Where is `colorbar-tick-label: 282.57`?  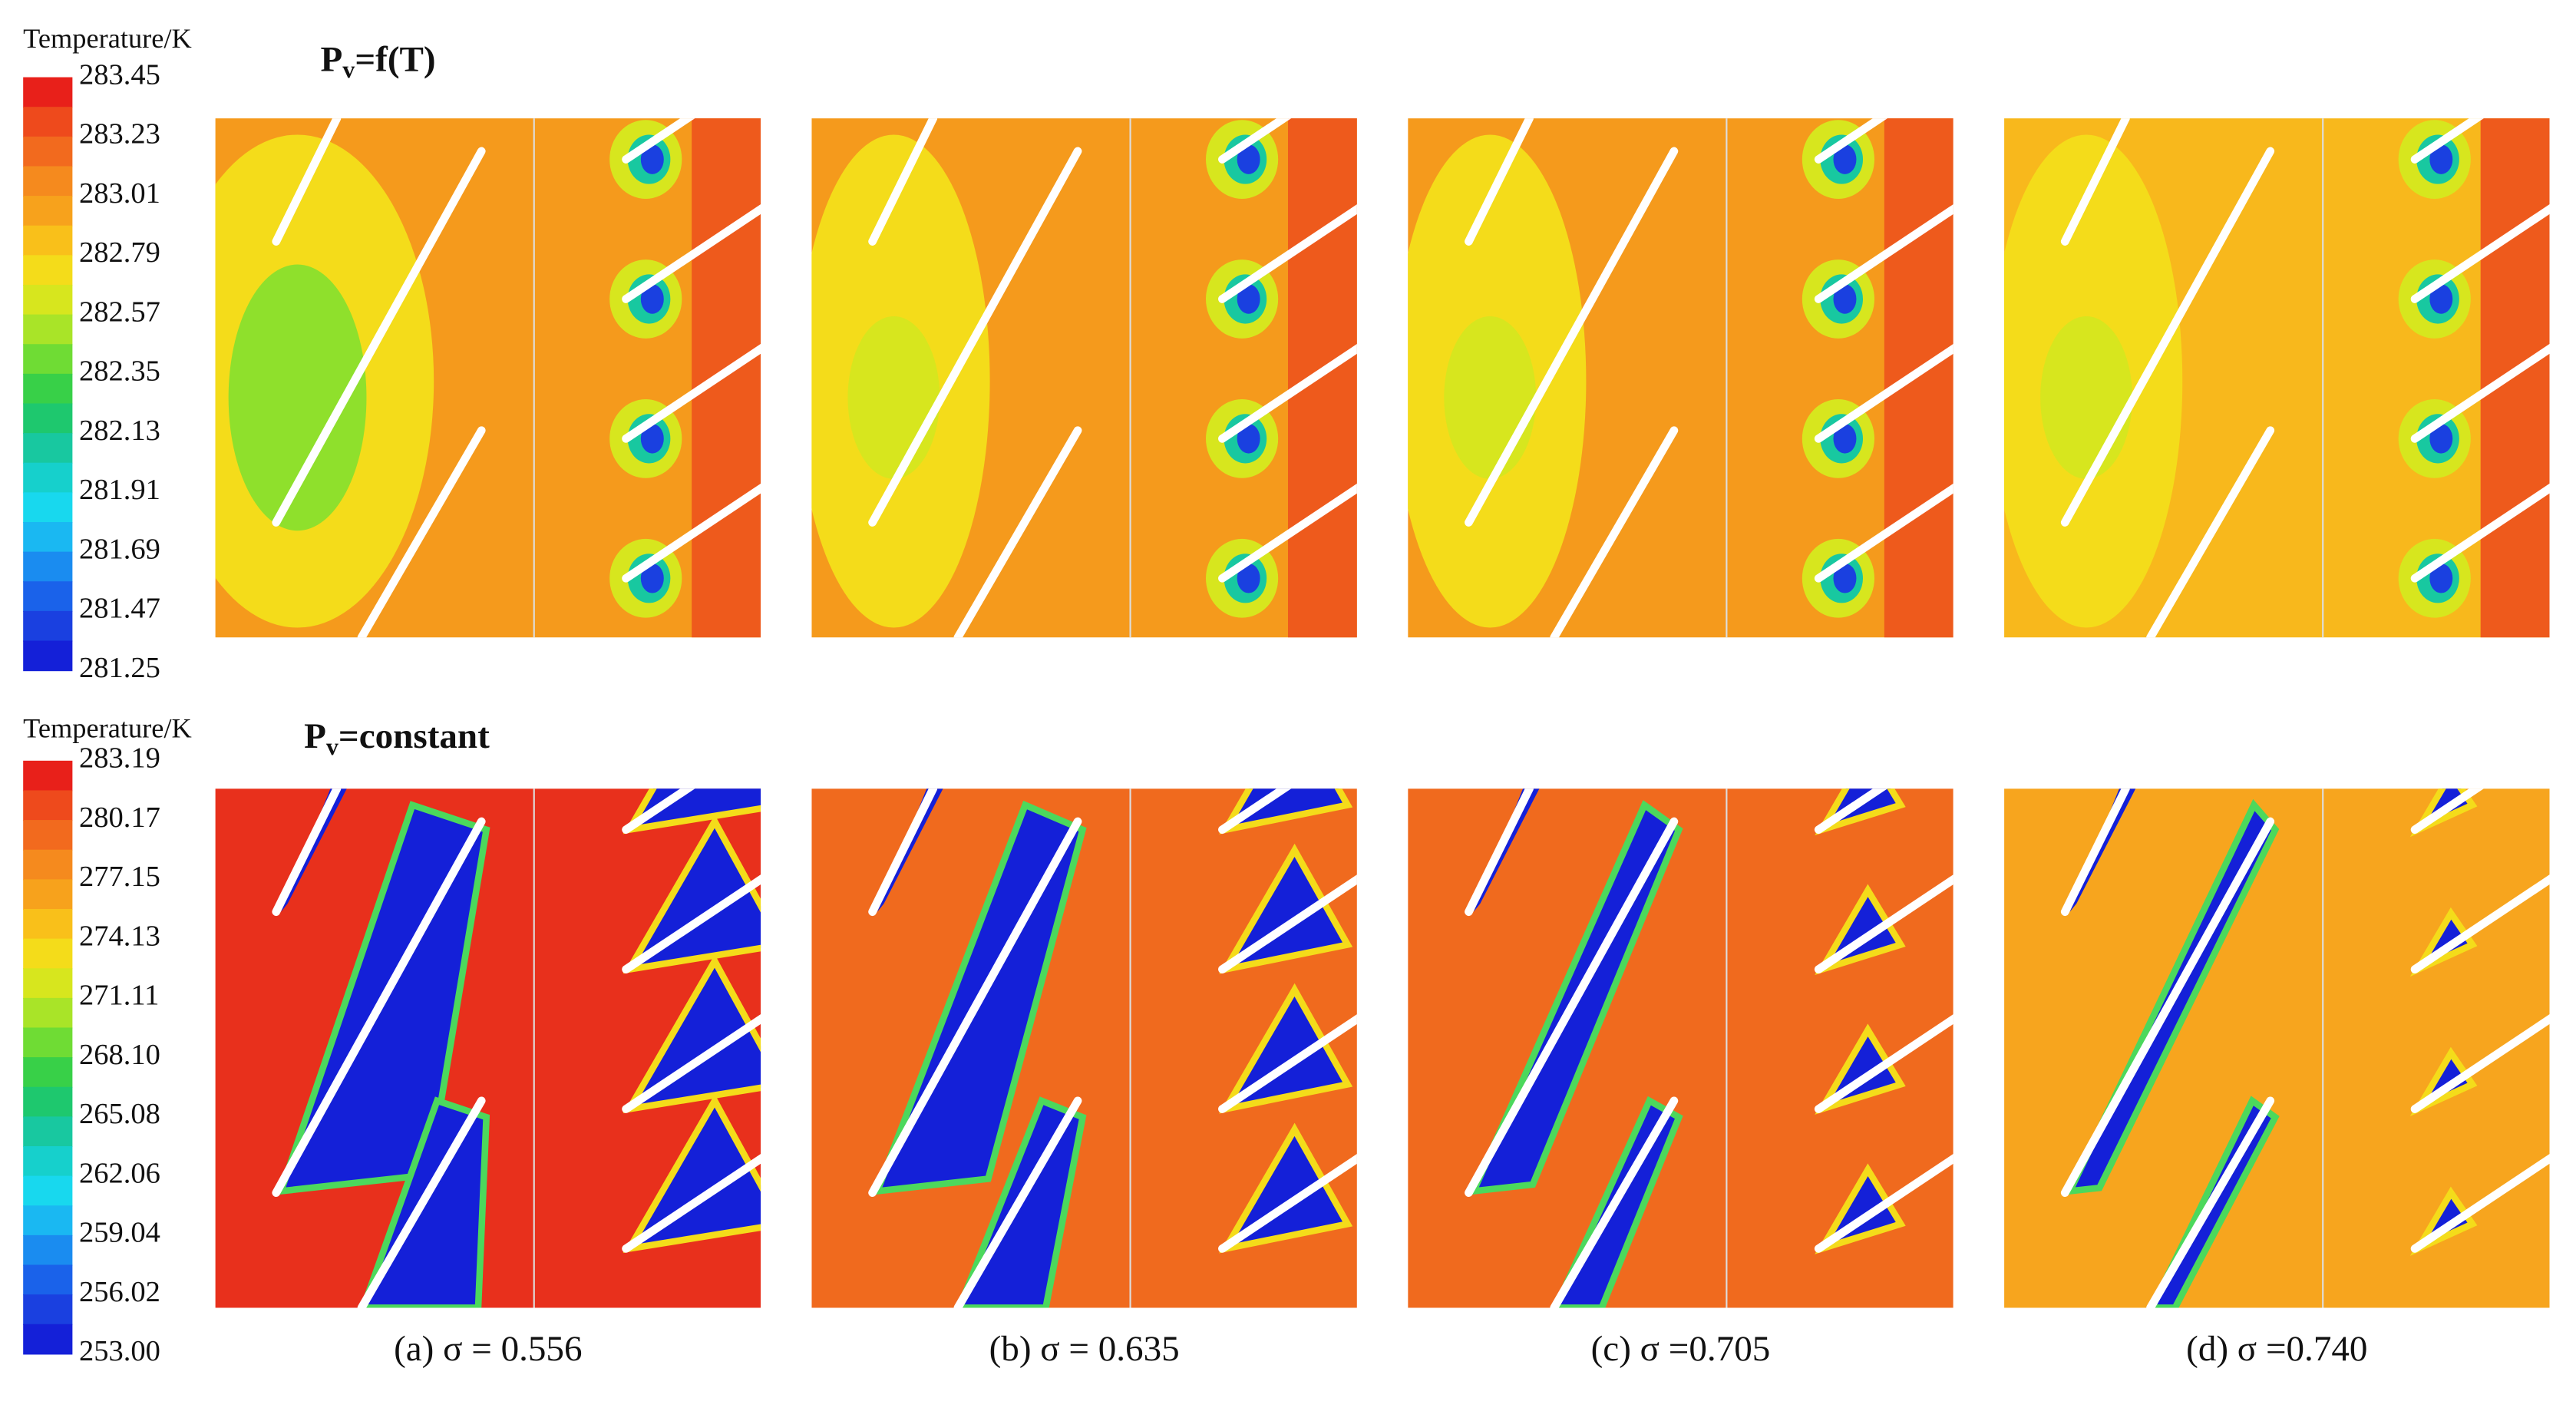 colorbar-tick-label: 282.57 is located at coordinates (119, 312).